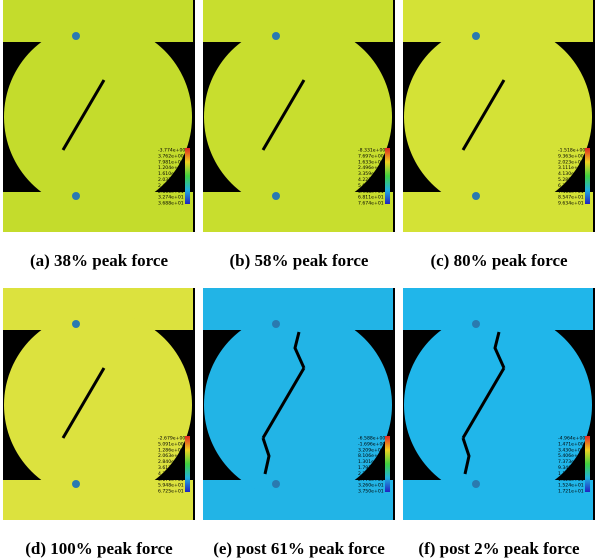 This screenshot has width=600, height=558. Describe the element at coordinates (99, 548) in the screenshot. I see `caption: (d) 100% peak force` at that location.